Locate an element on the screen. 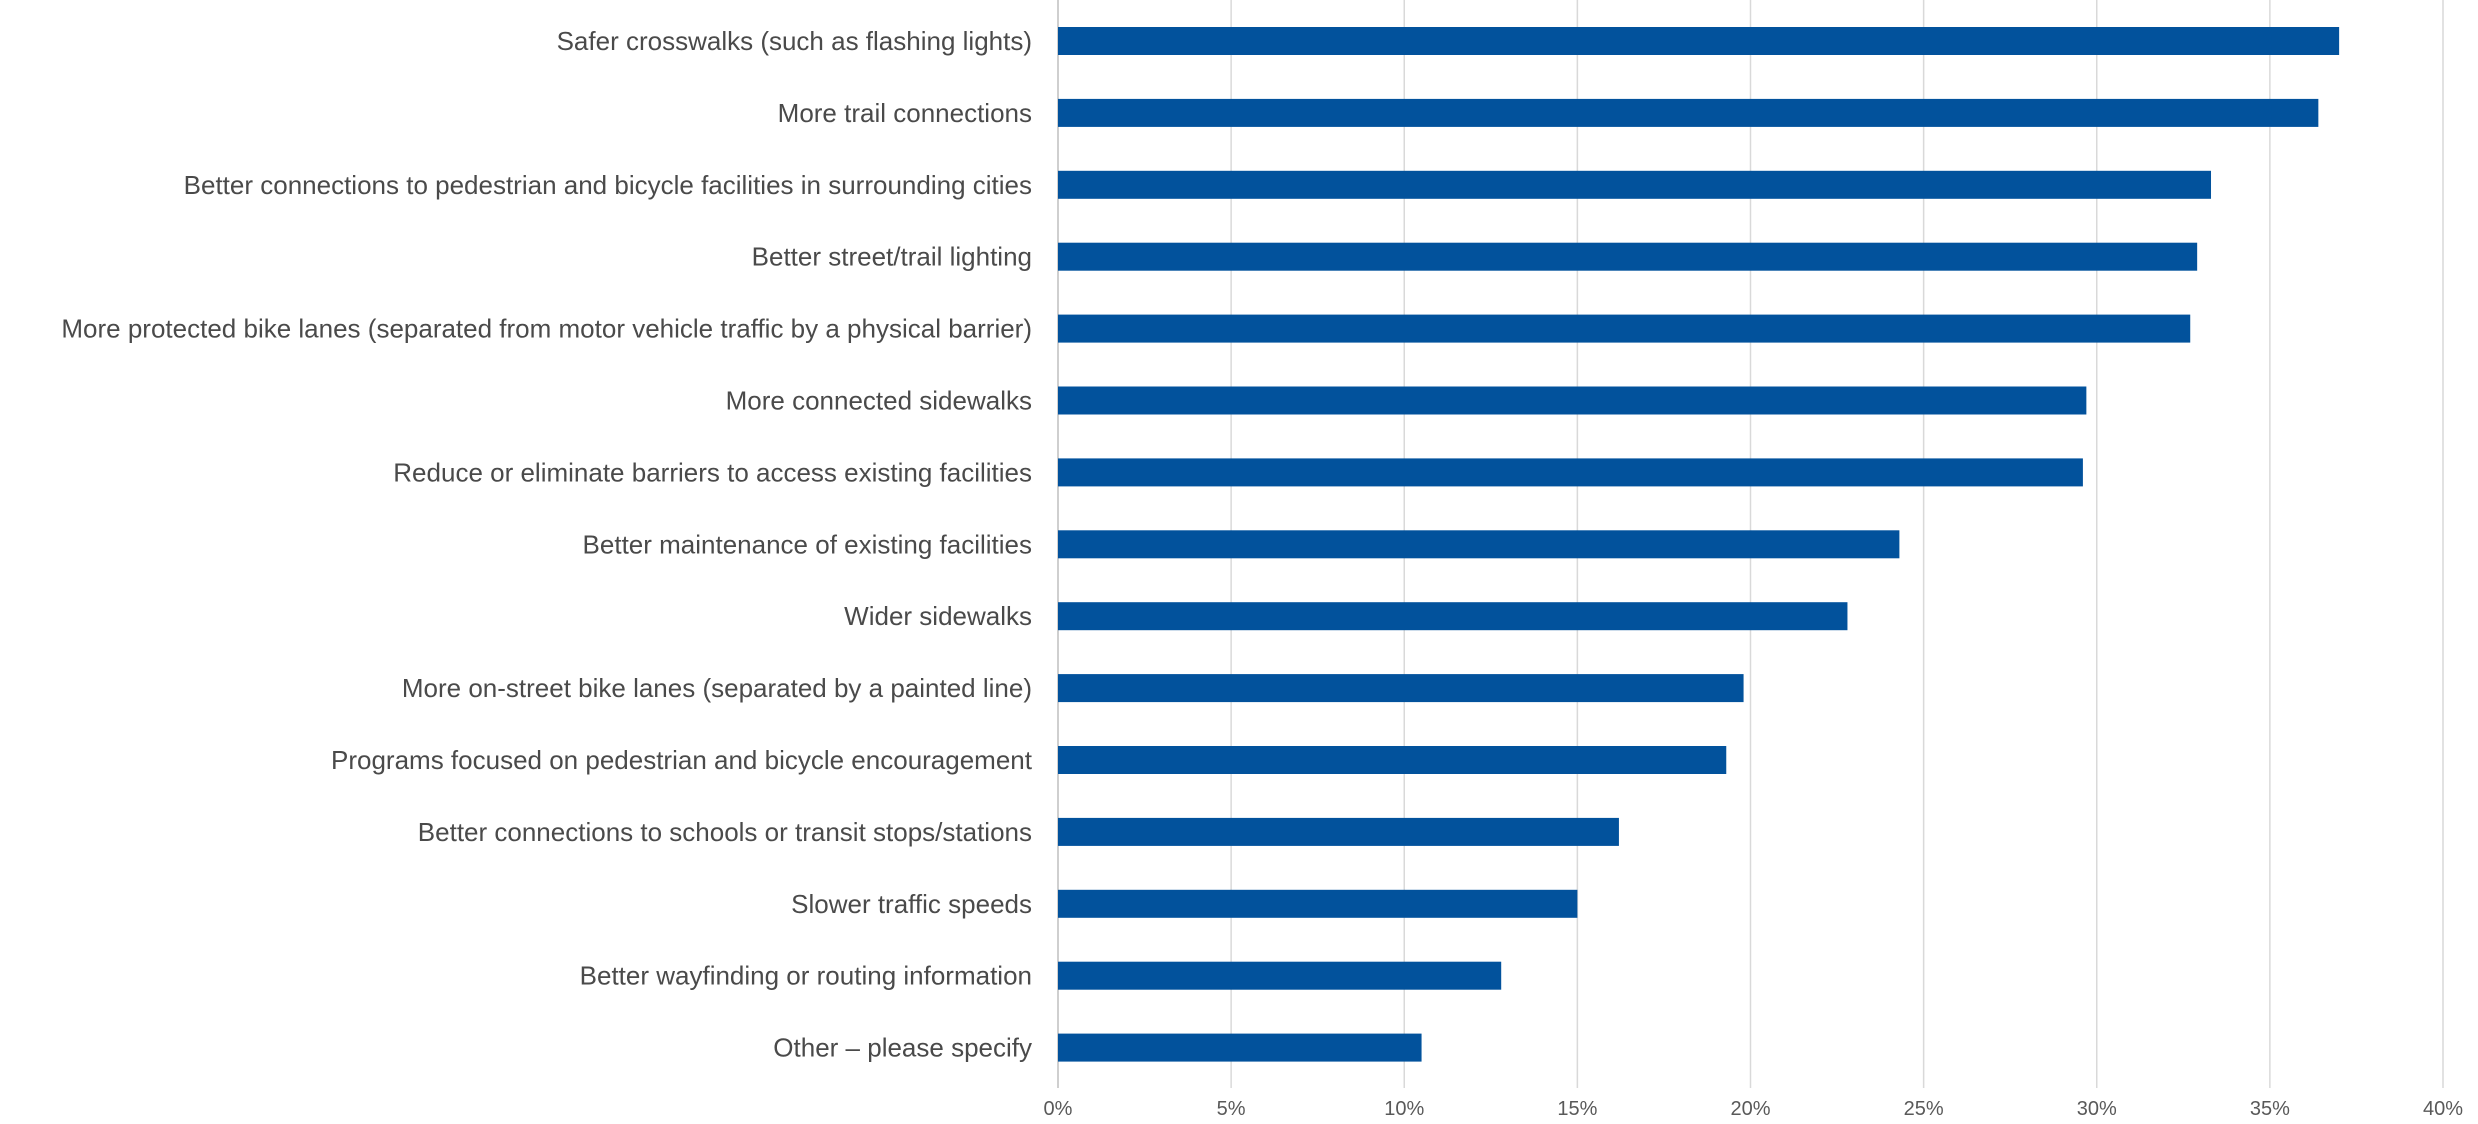  x-tick-label: 20% is located at coordinates (1750, 1109).